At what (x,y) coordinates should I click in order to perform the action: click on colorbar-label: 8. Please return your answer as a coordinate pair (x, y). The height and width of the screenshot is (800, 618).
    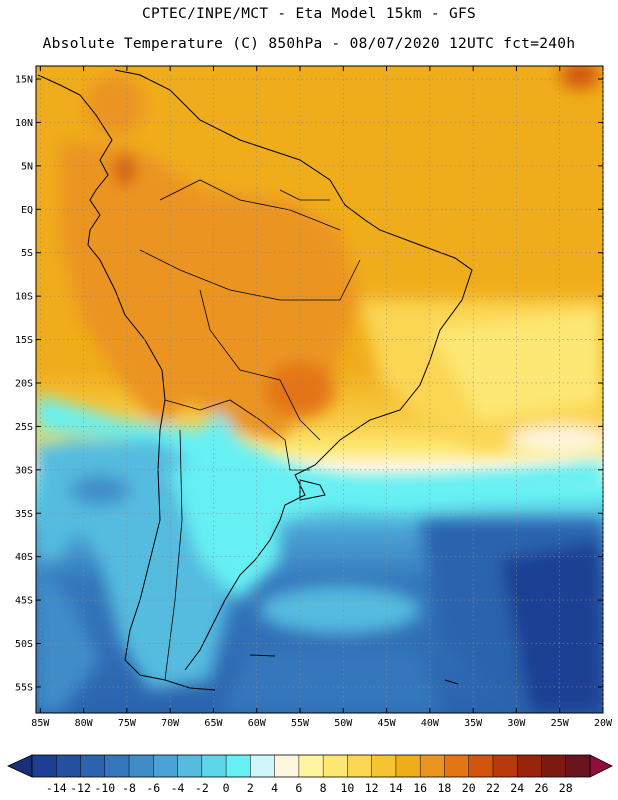
    Looking at the image, I should click on (323, 788).